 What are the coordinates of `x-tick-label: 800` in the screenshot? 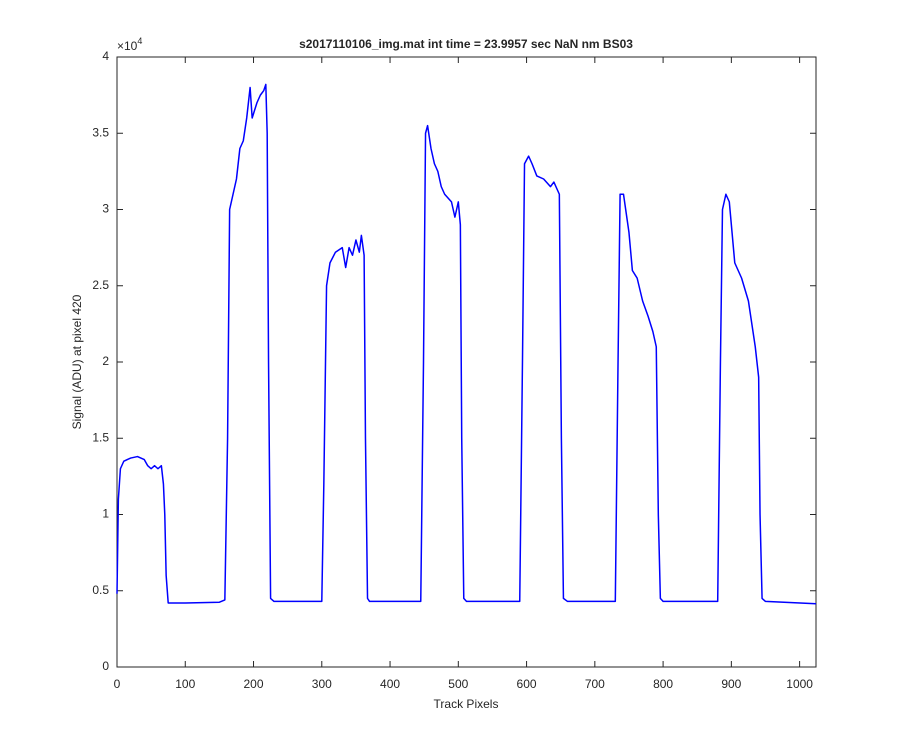 It's located at (663, 684).